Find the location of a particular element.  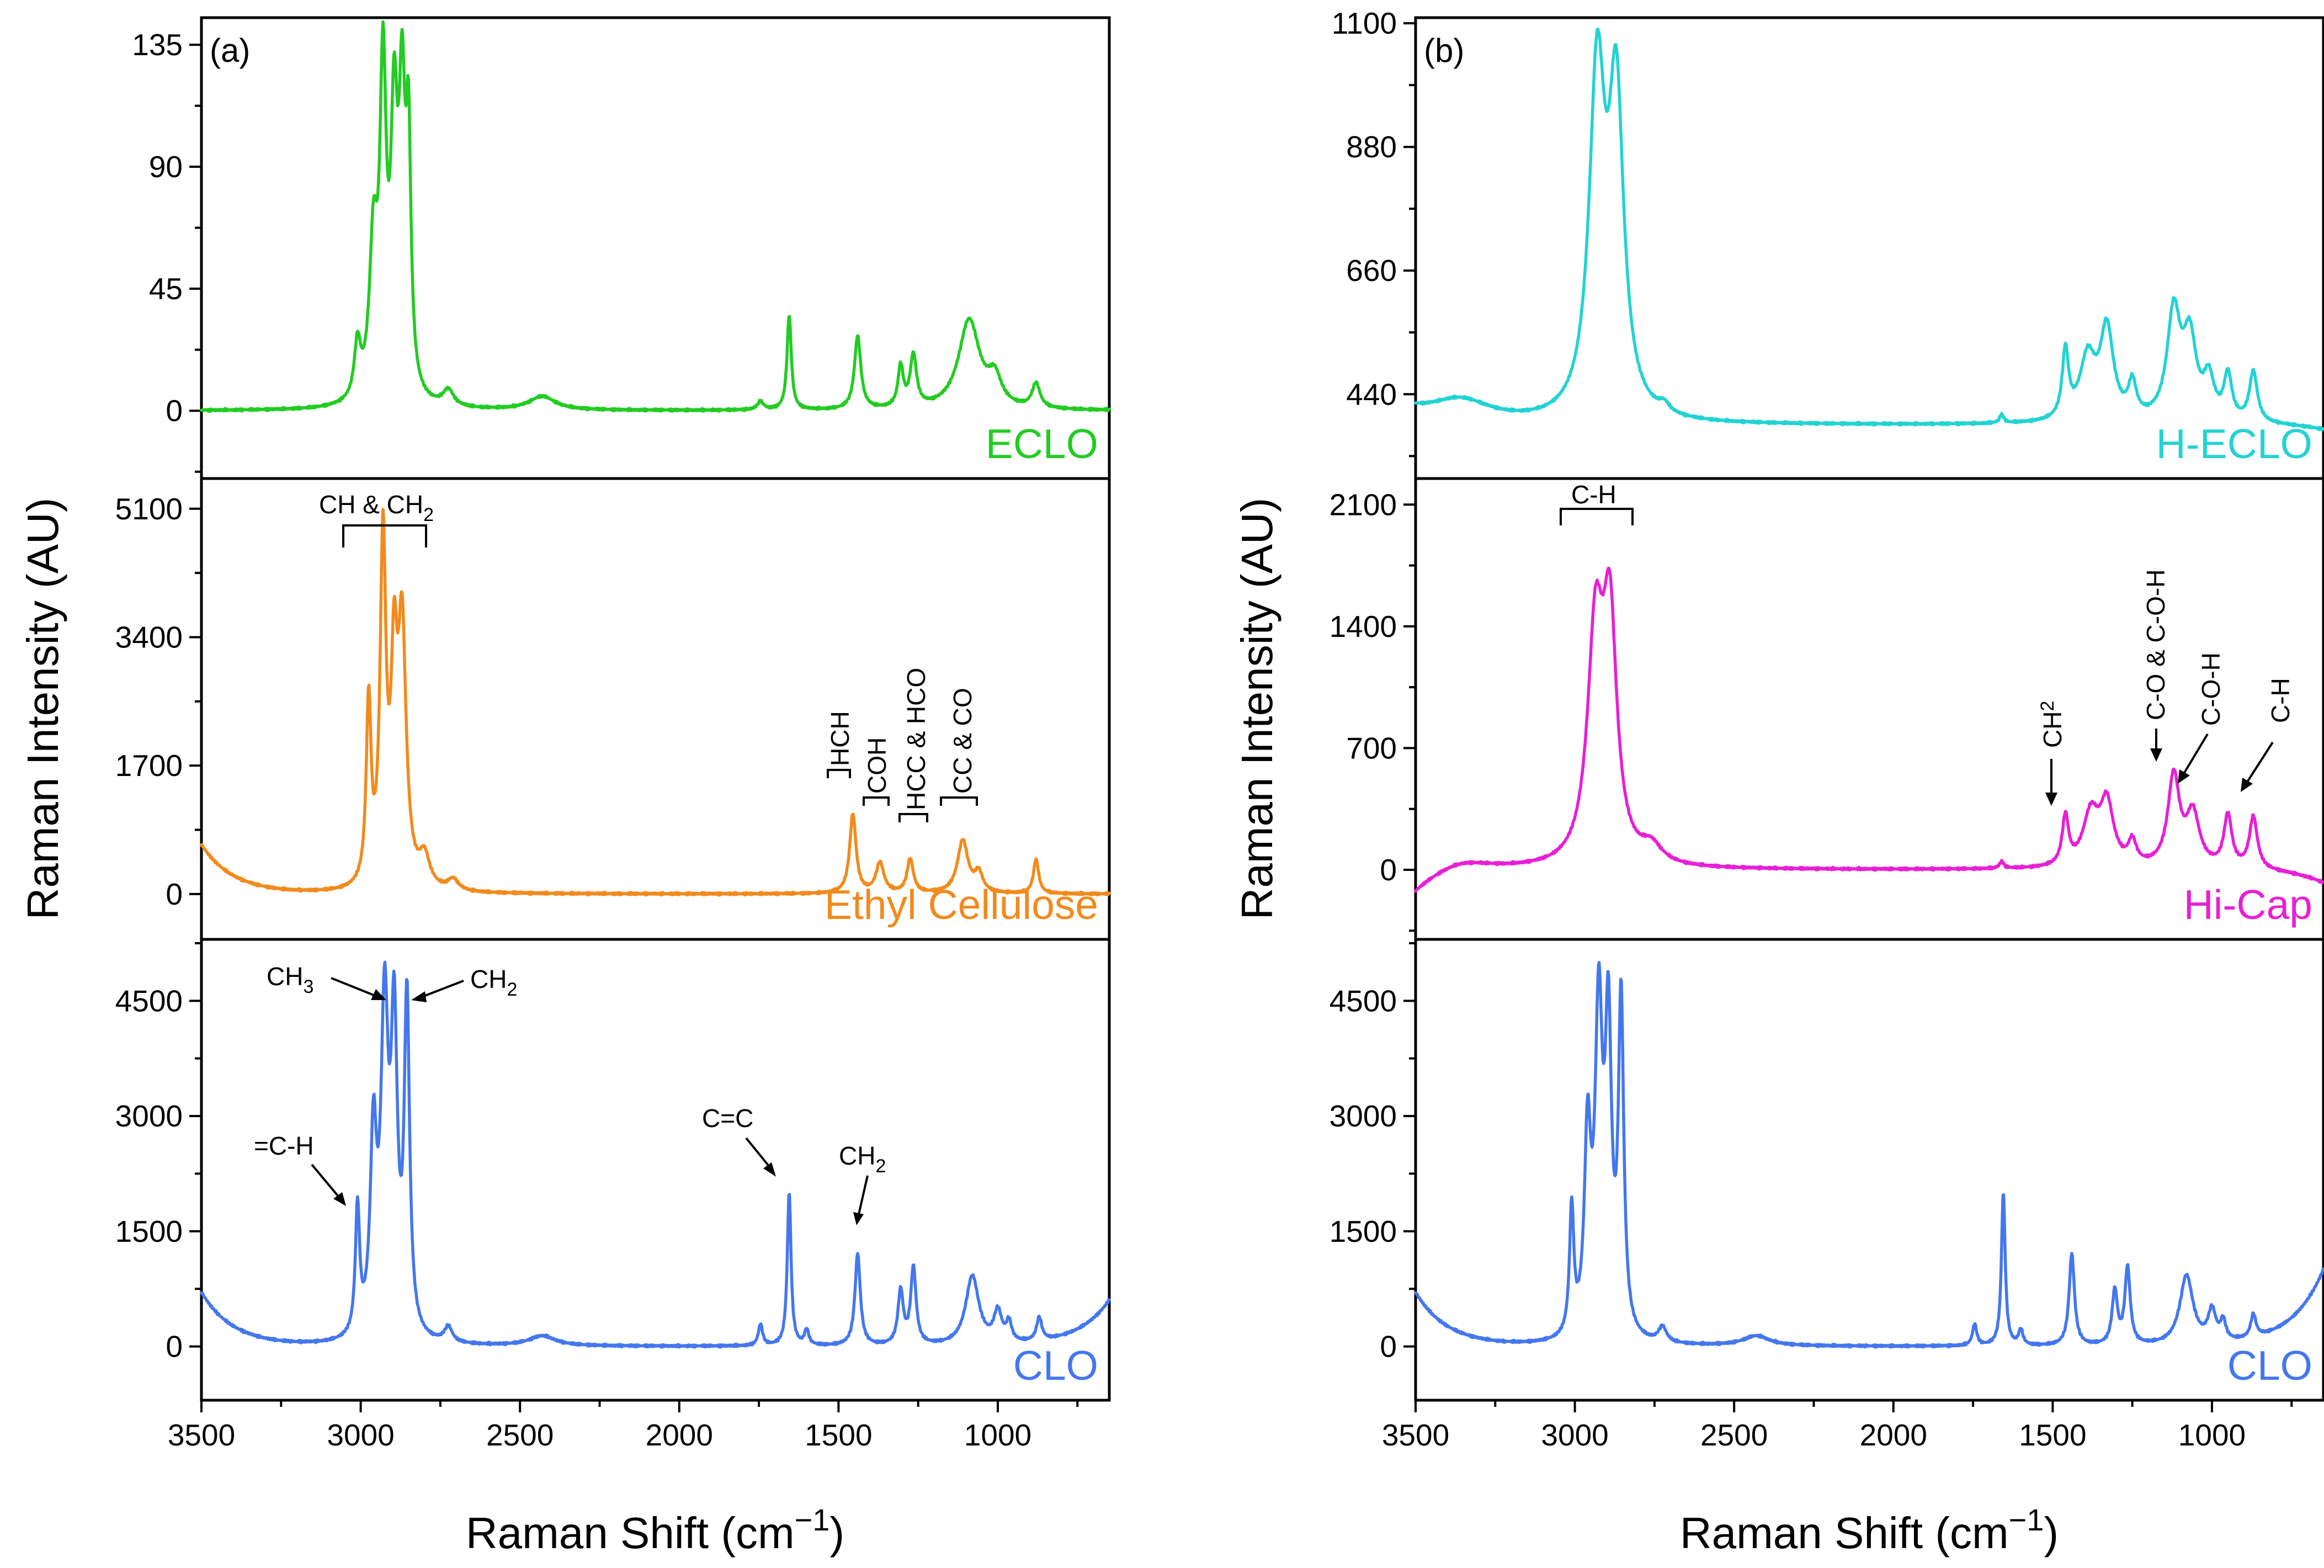

y-tick-label: 660 is located at coordinates (1371, 270).